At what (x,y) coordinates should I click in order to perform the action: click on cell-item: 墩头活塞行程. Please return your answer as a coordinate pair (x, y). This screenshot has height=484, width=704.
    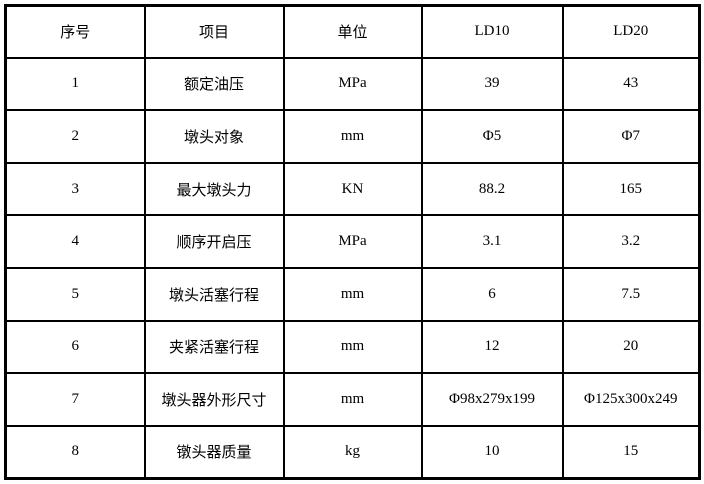
    Looking at the image, I should click on (214, 294).